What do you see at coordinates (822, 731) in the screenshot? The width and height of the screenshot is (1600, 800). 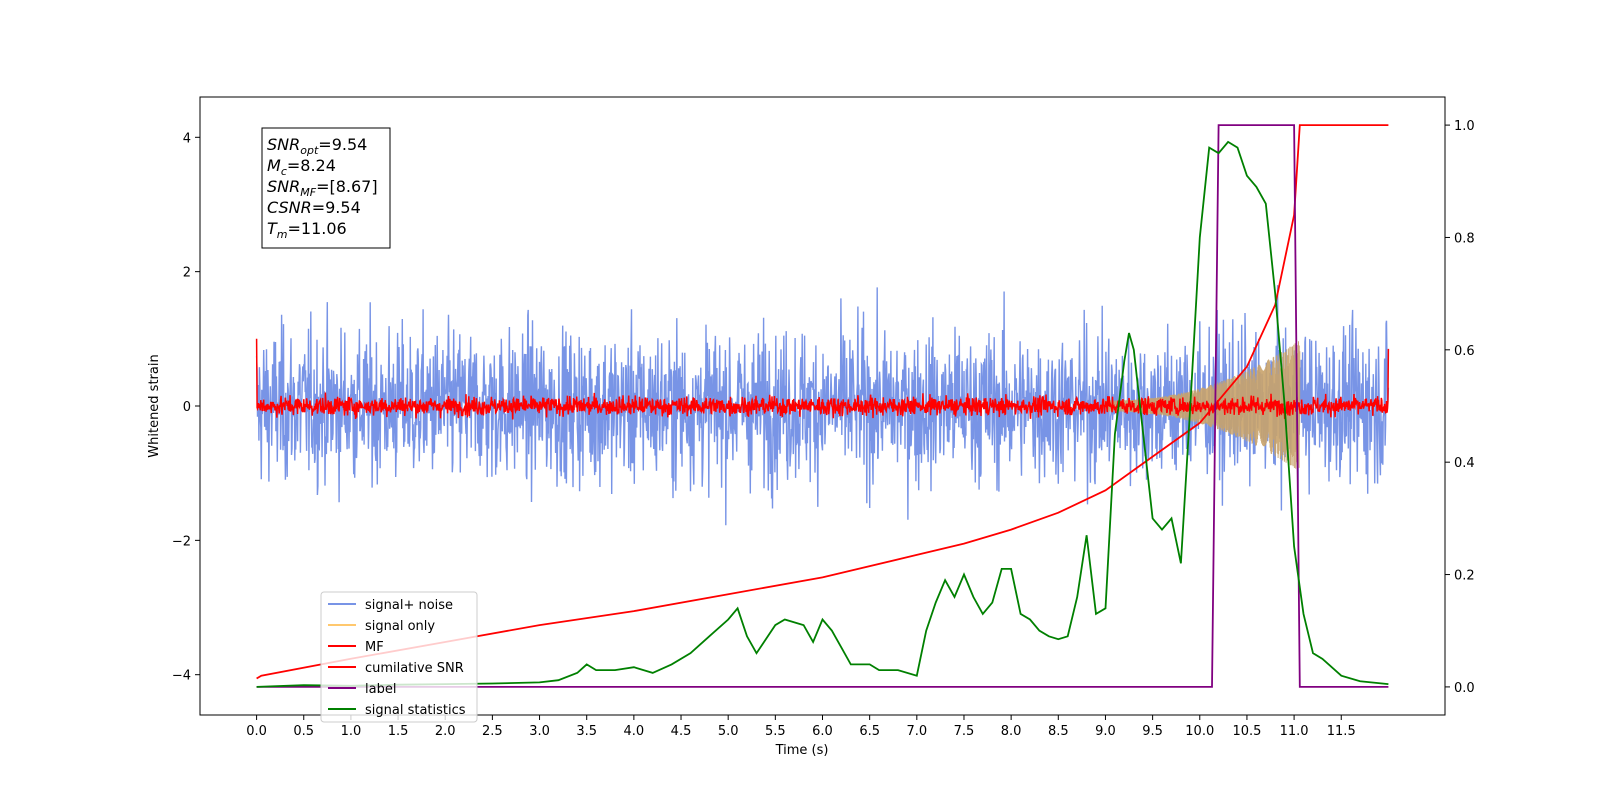 I see `x-tick-label: 6.0` at bounding box center [822, 731].